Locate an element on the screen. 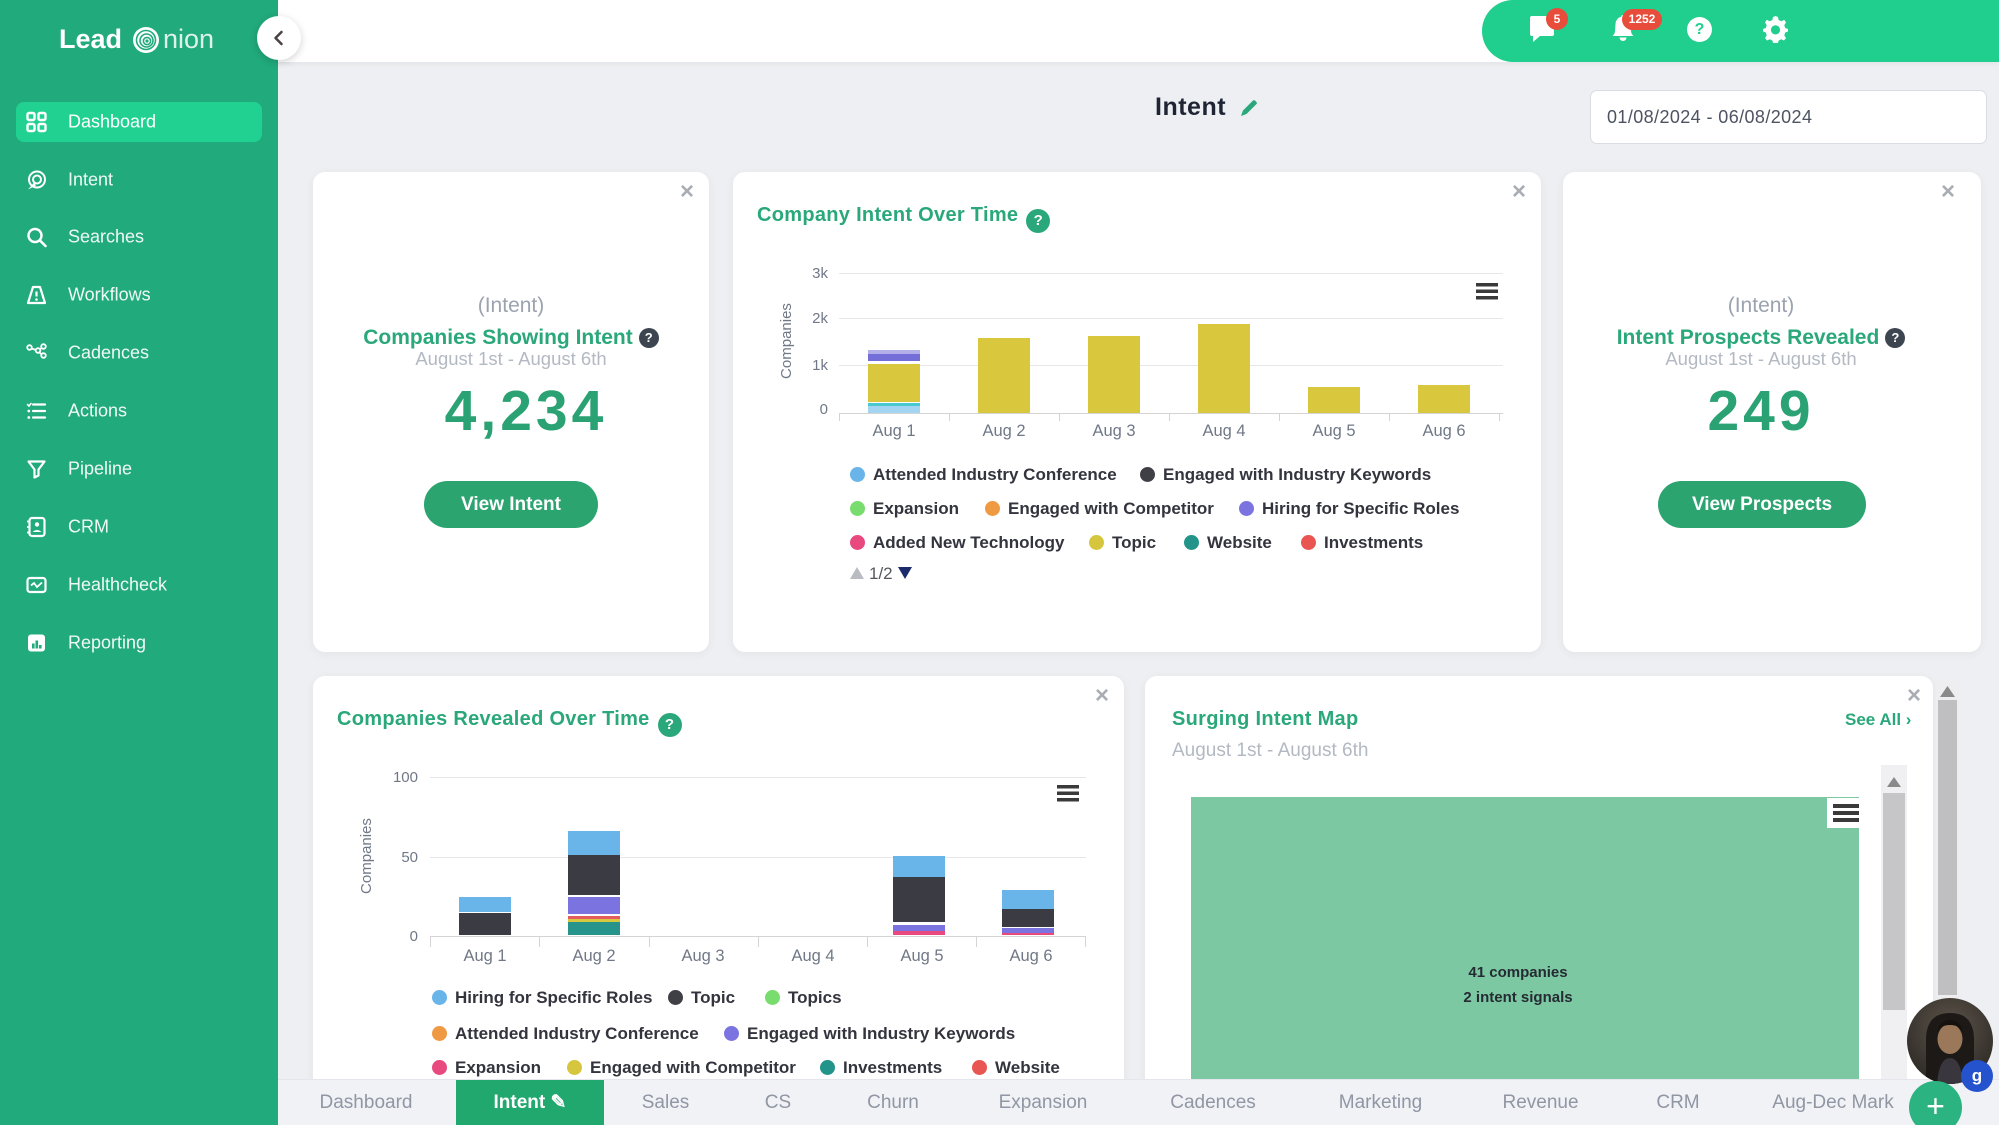 The width and height of the screenshot is (1999, 1125). svg-text: 50 is located at coordinates (409, 857).